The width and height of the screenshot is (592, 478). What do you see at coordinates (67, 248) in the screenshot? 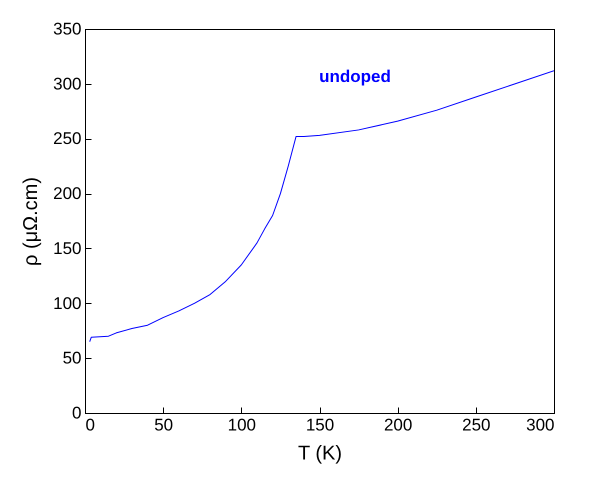
I see `y-tick-label: 150` at bounding box center [67, 248].